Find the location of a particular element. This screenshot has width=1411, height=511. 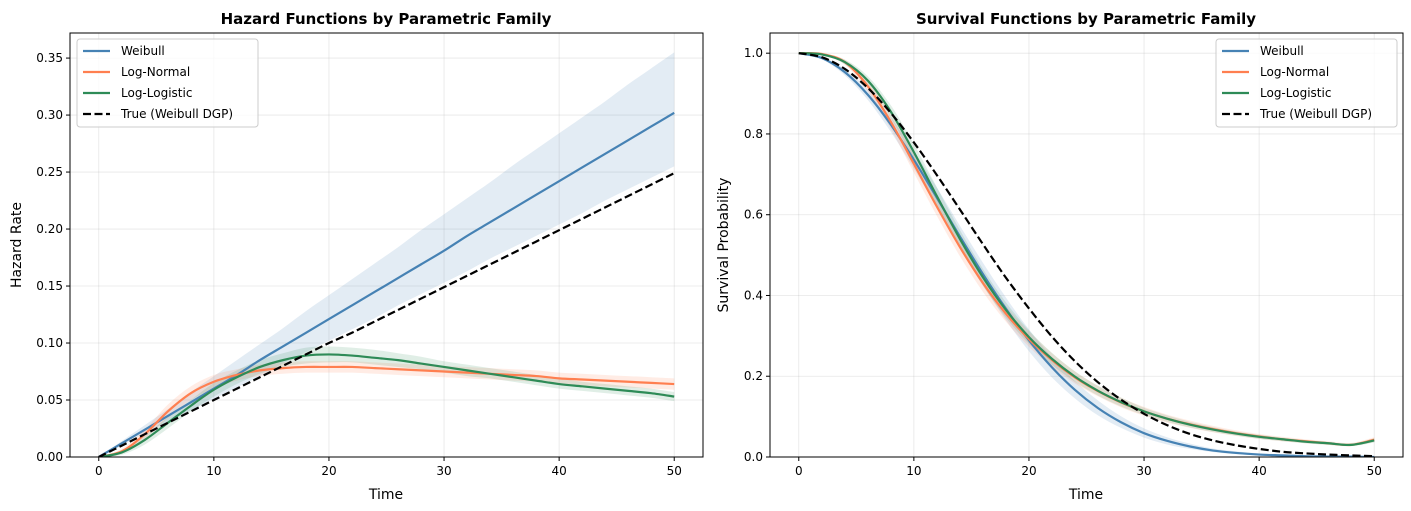

y-tick-label: 0.15 is located at coordinates (49, 286).